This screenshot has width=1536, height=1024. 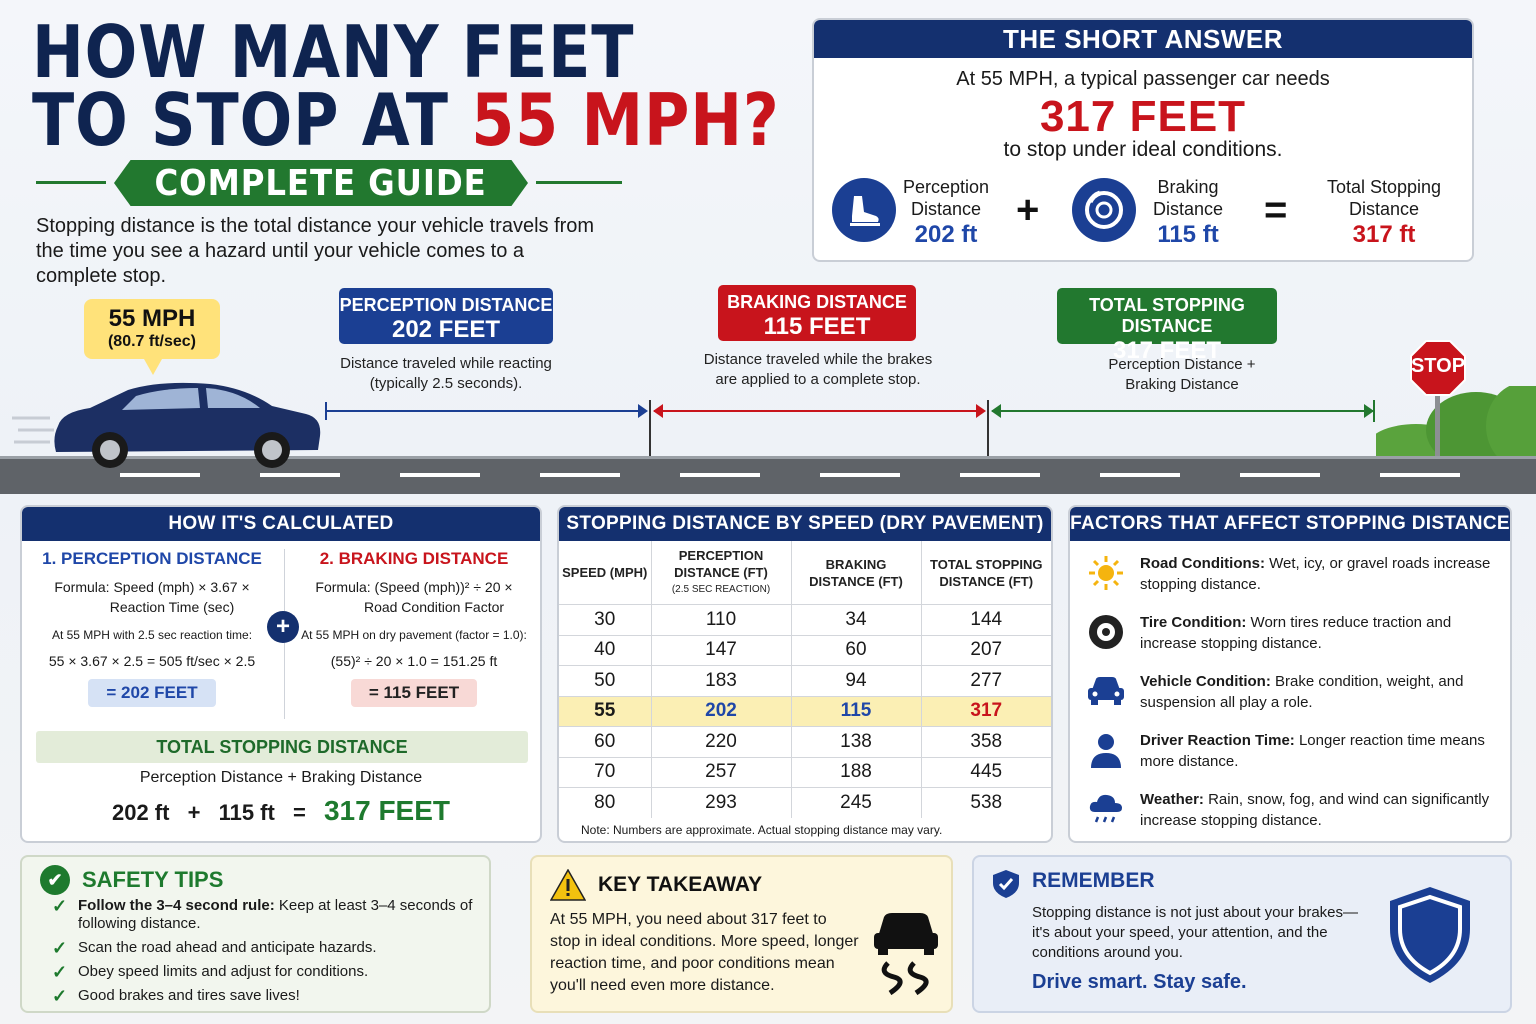 I want to click on perception-result: = 202 FEET, so click(x=152, y=693).